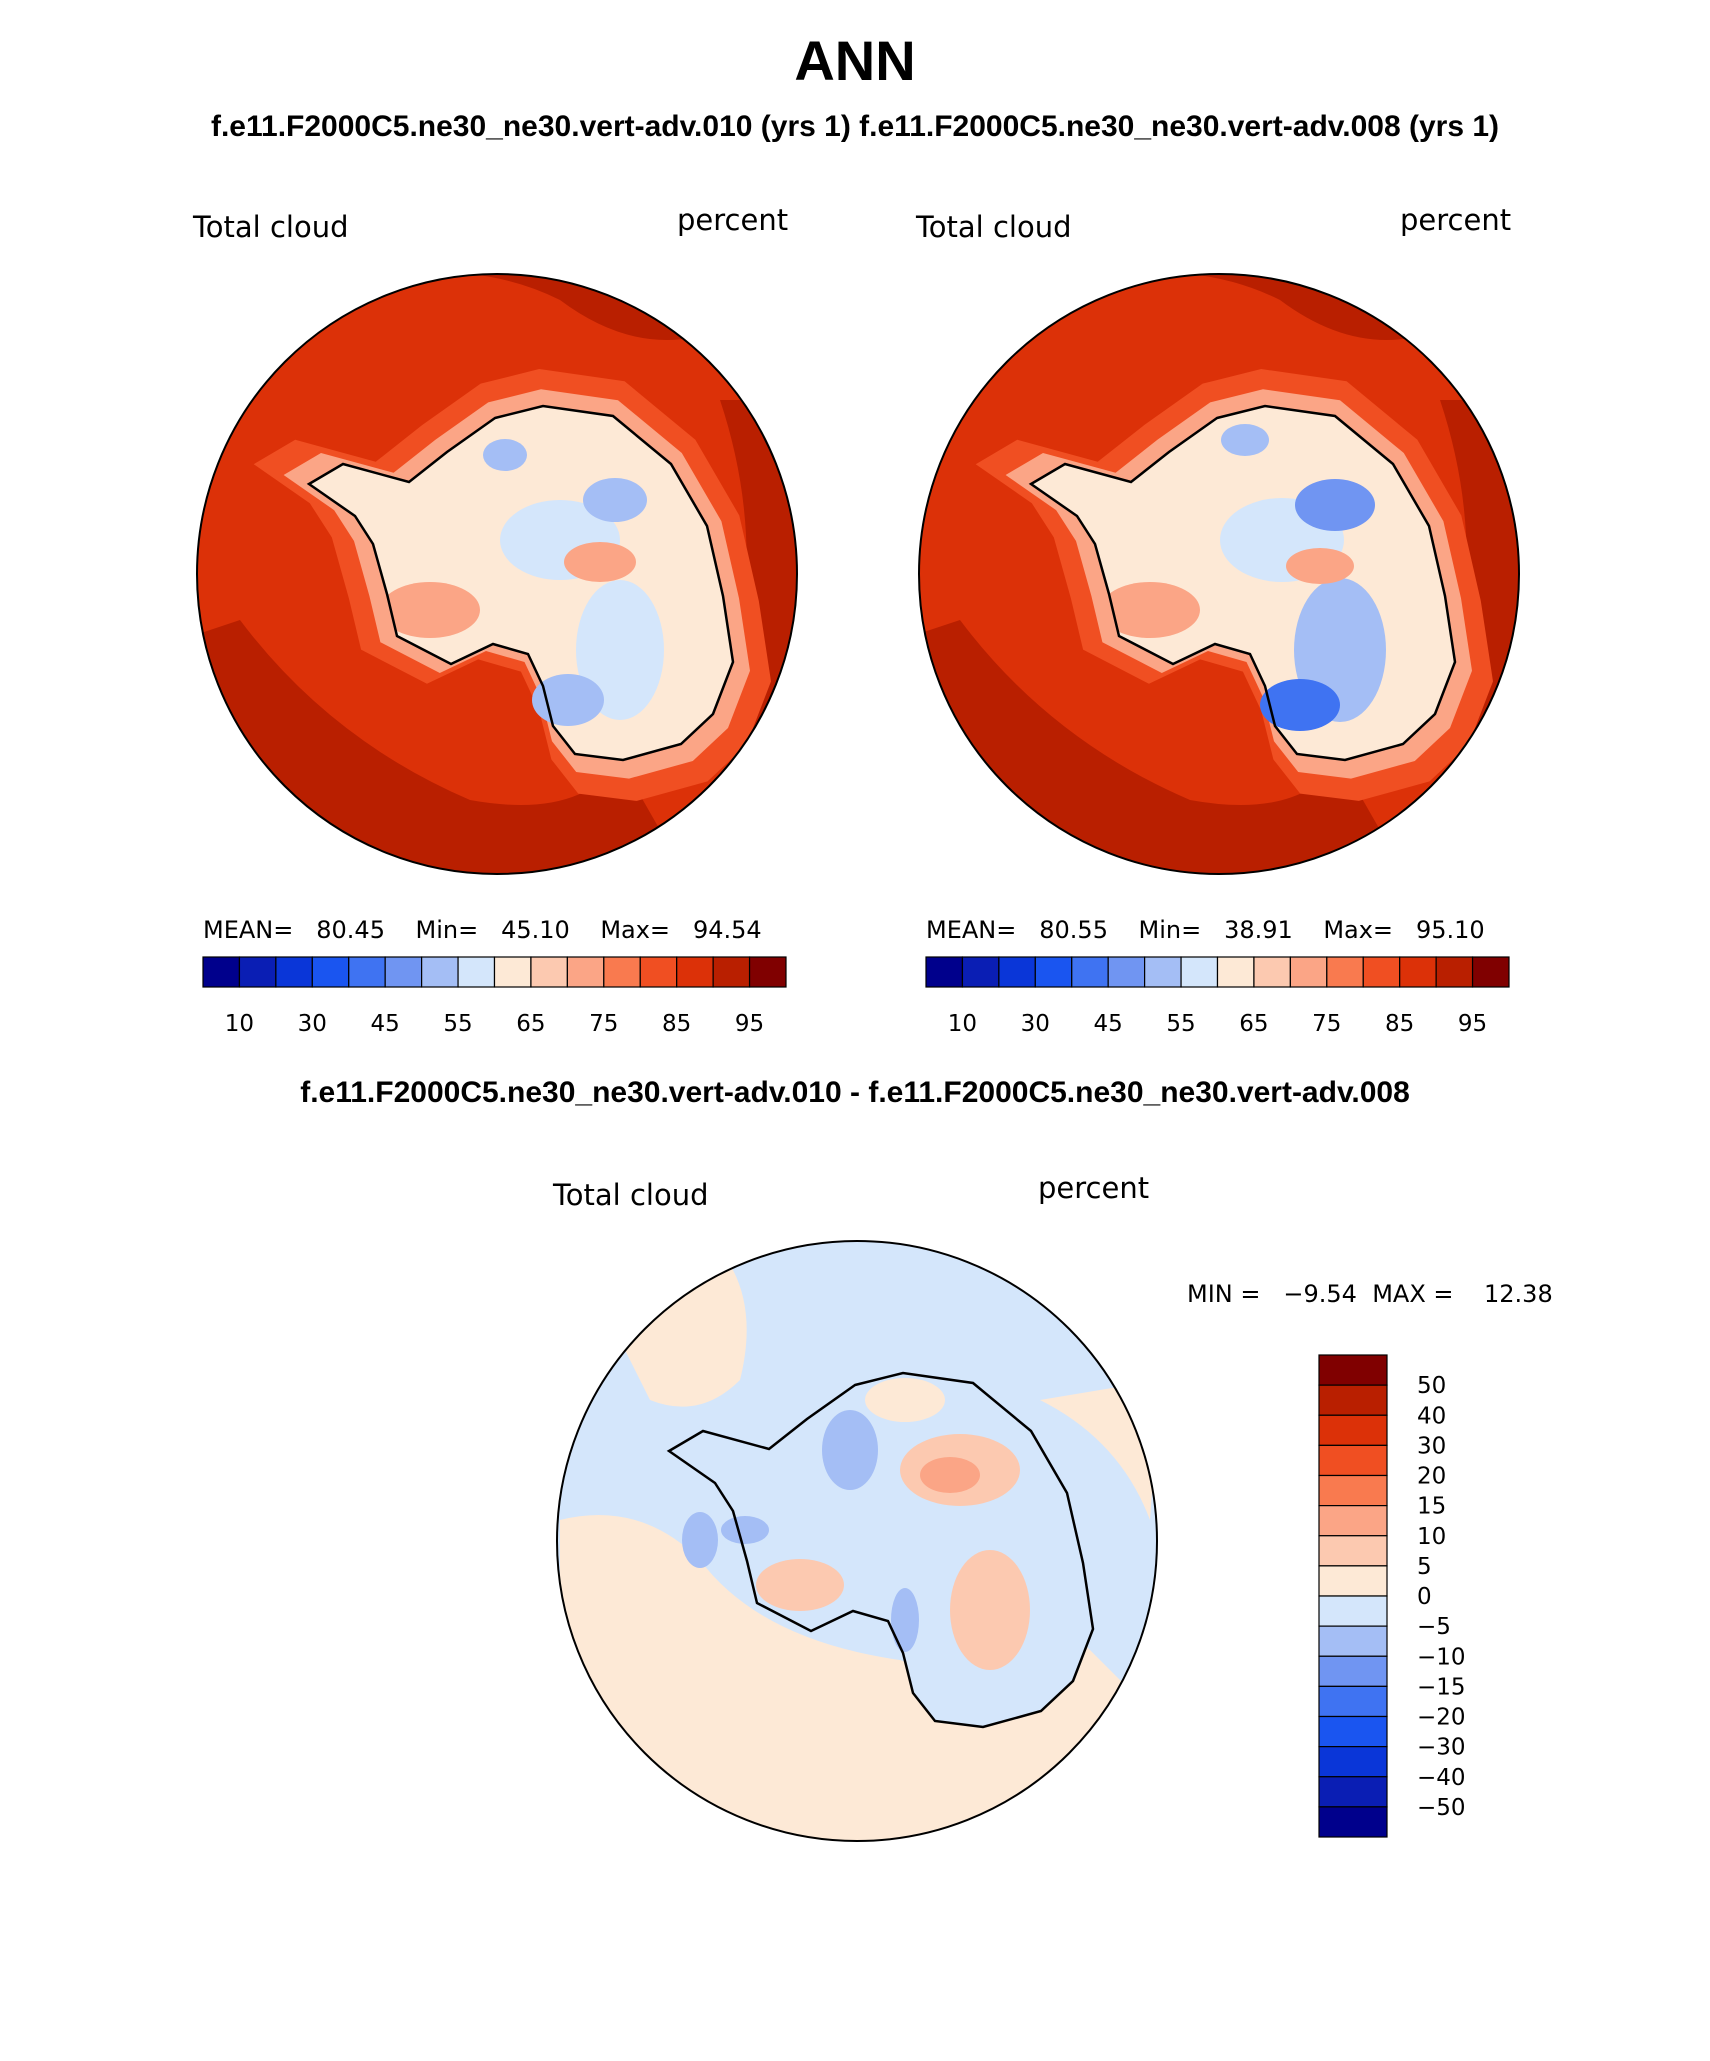  Describe the element at coordinates (457, 1024) in the screenshot. I see `panel1-colorbar-tick-label: 55` at that location.